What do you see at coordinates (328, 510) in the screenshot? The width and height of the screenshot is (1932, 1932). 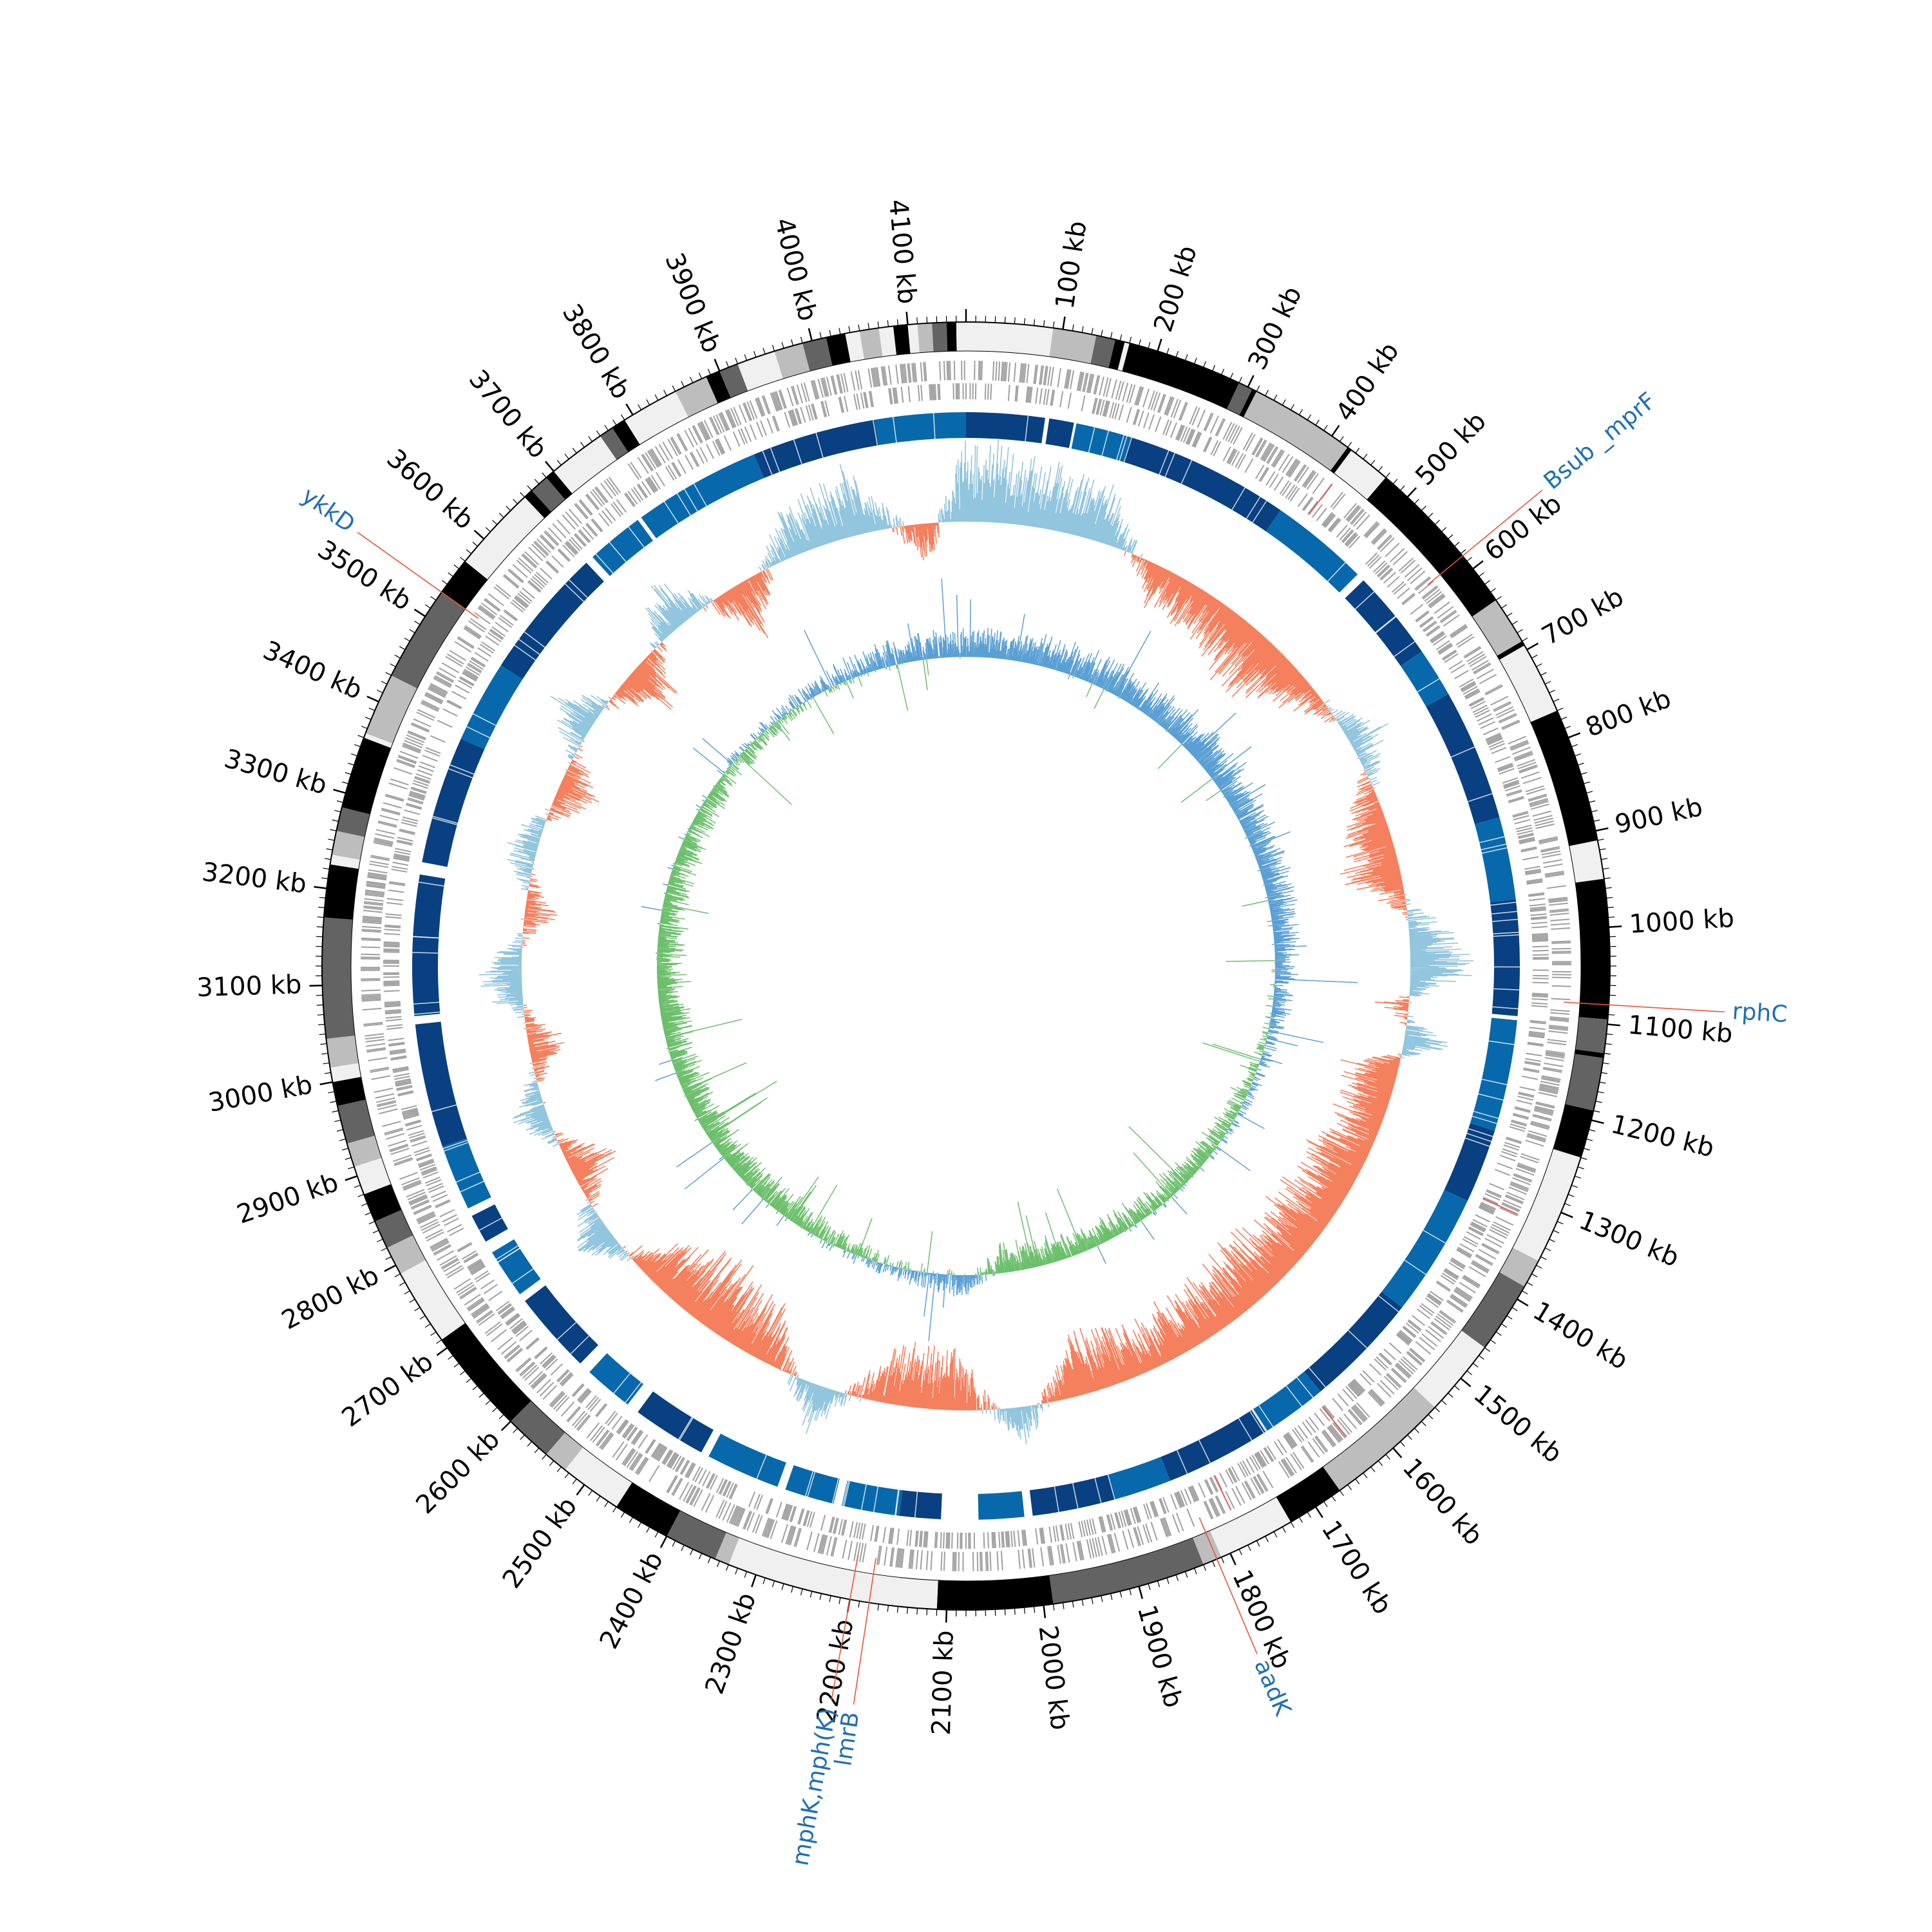 I see `gene-label: ykkD` at bounding box center [328, 510].